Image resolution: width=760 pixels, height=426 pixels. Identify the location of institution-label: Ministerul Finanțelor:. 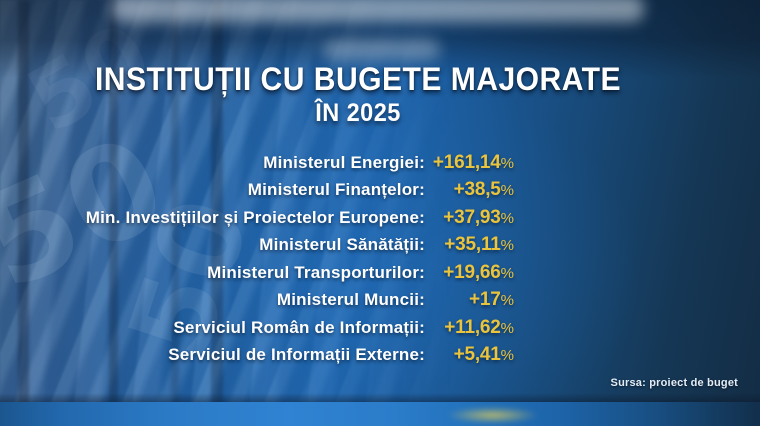
(336, 190).